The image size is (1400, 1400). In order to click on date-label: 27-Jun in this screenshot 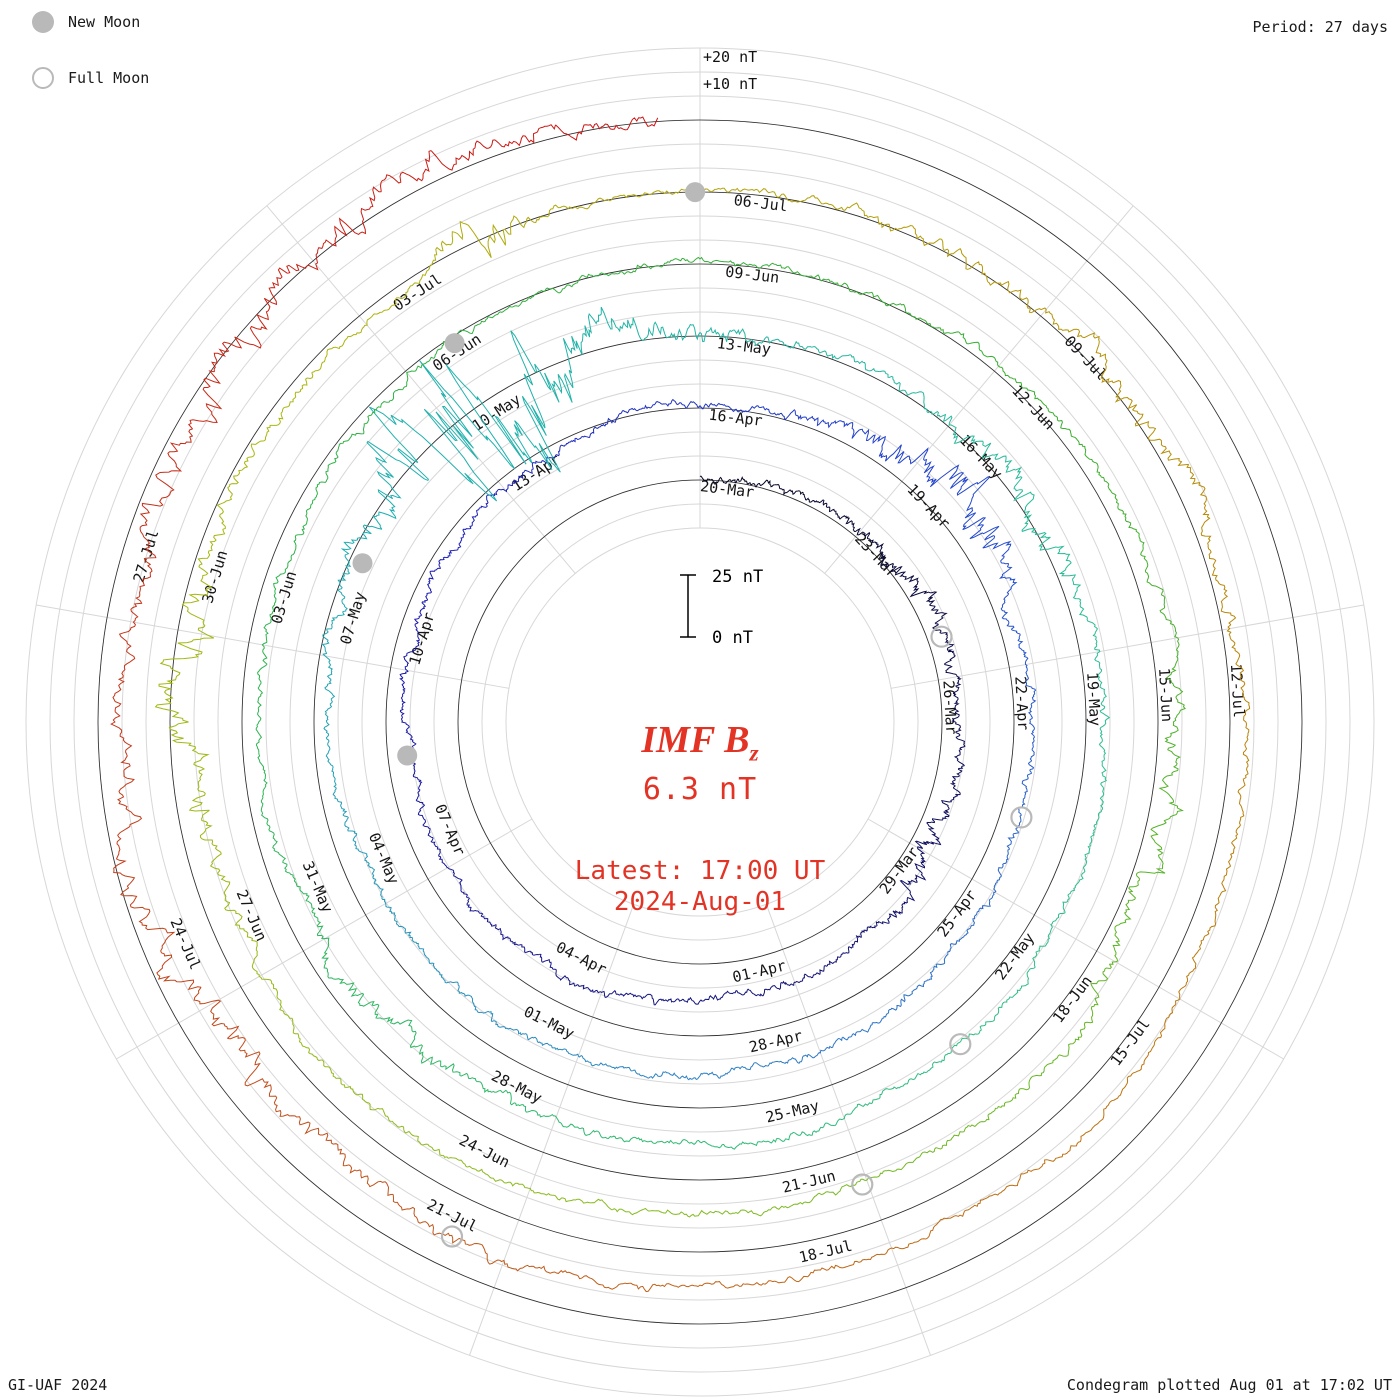, I will do `click(252, 915)`.